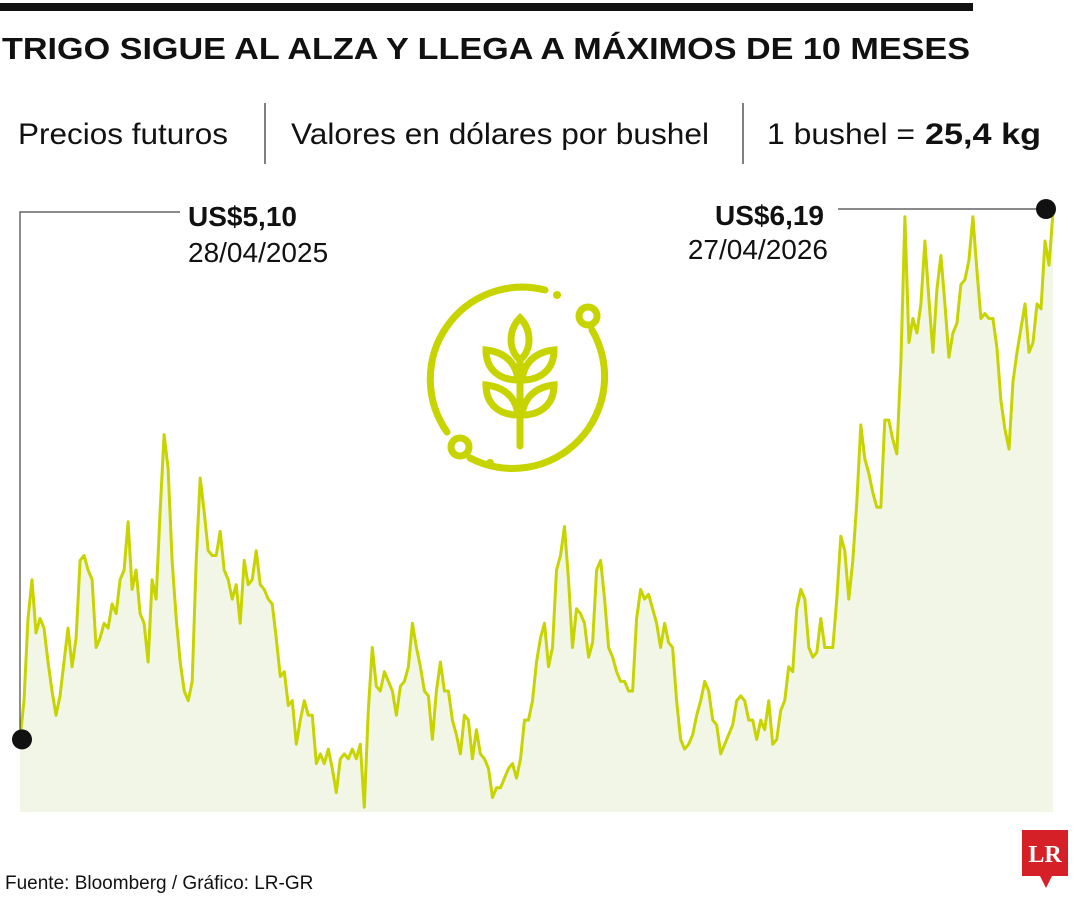 The height and width of the screenshot is (900, 1080). I want to click on top-bar, so click(486, 7).